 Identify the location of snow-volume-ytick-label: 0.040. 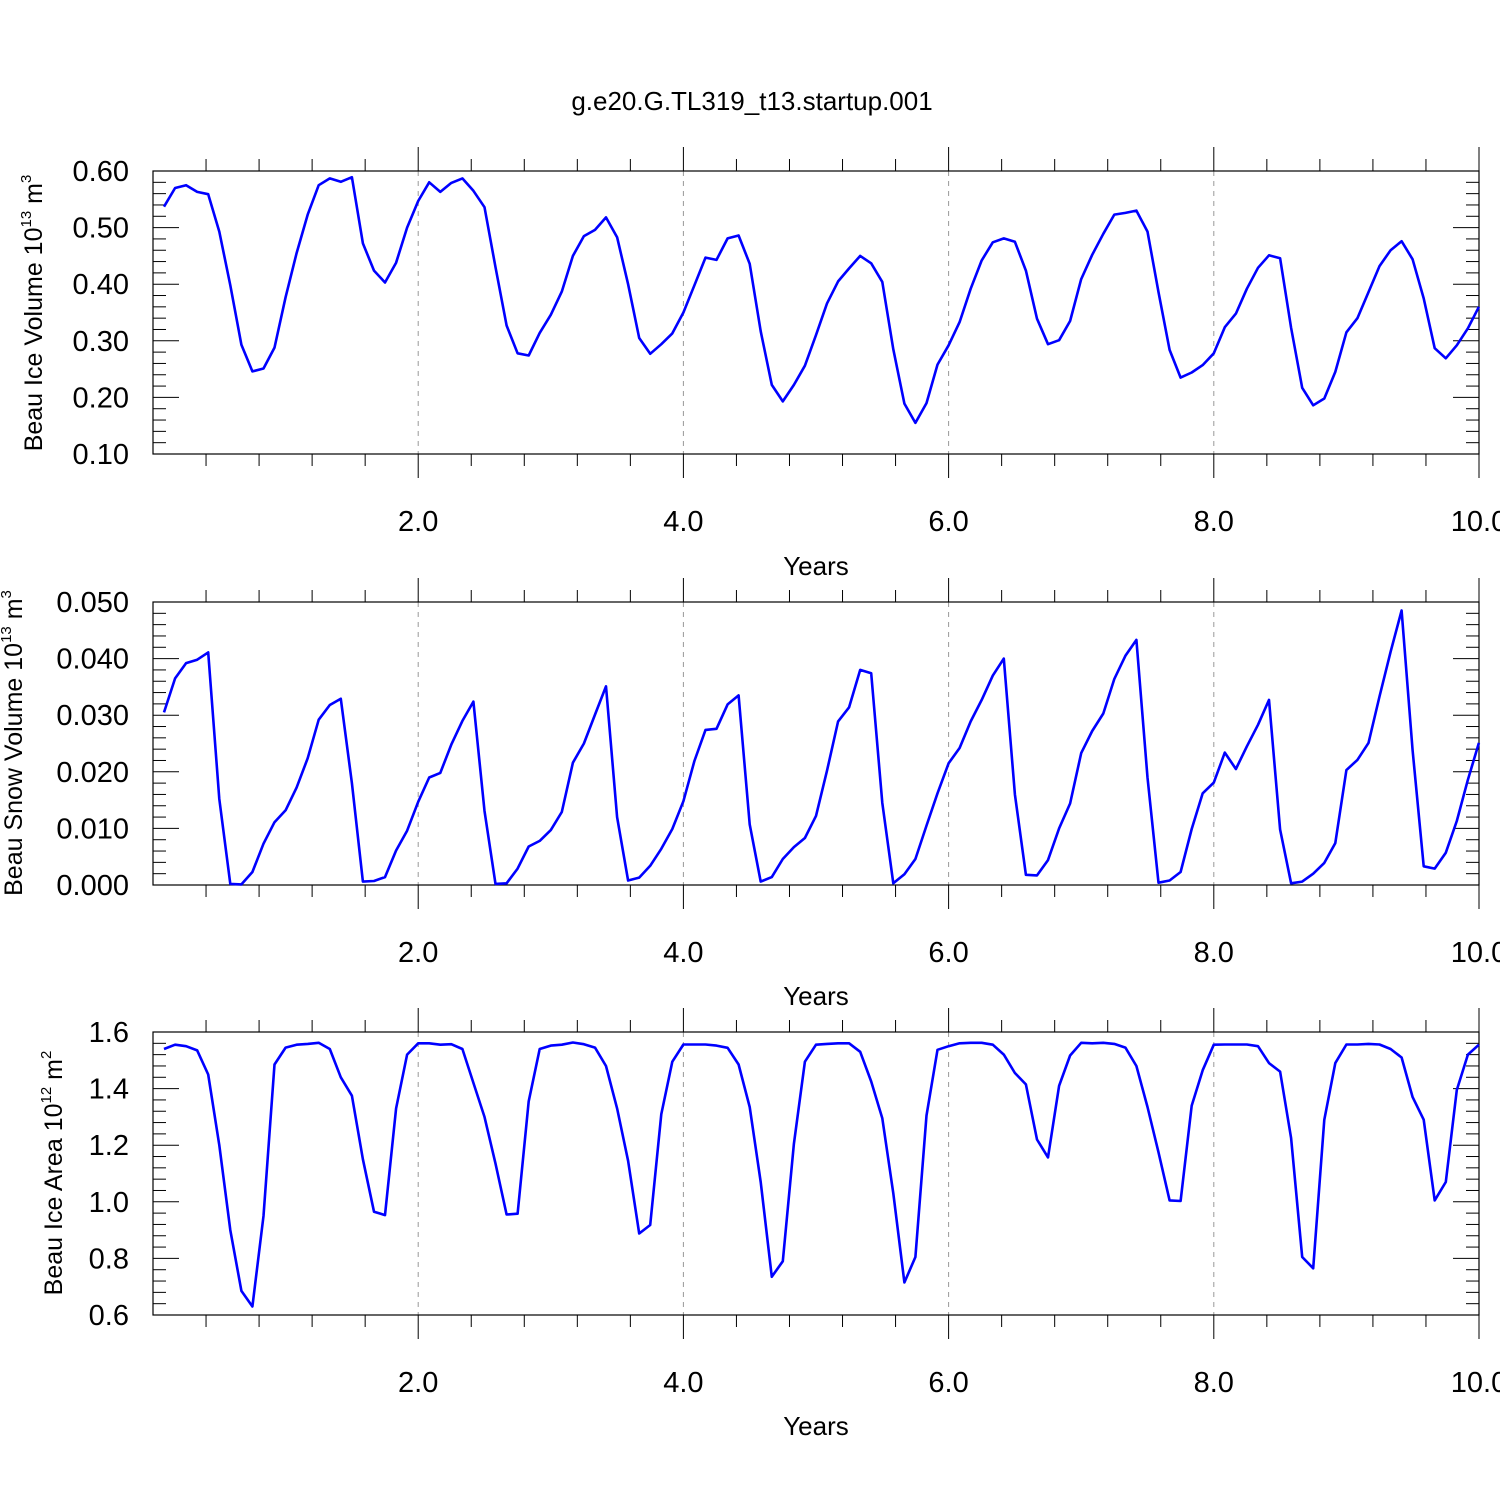
(92, 660).